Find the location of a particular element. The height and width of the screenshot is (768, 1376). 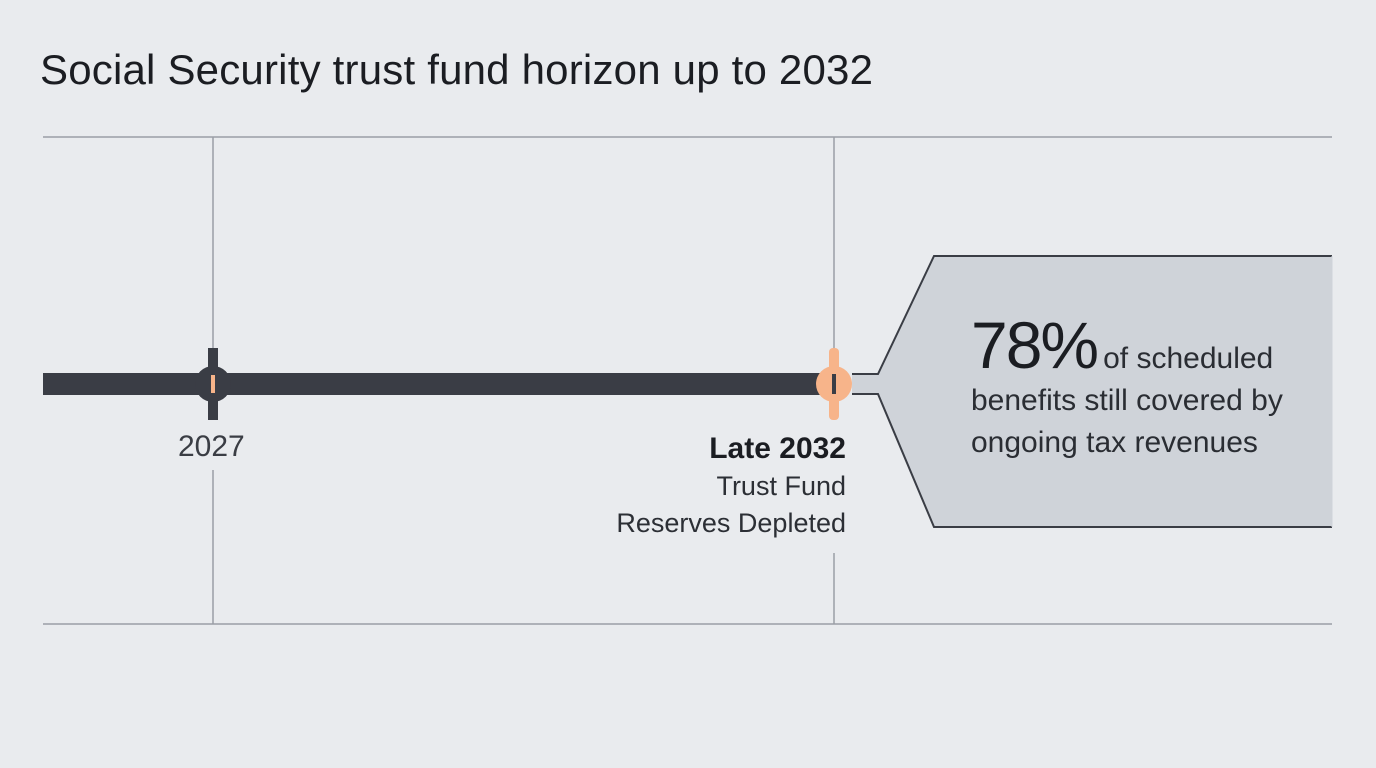

callout-outline is located at coordinates (1092, 315).